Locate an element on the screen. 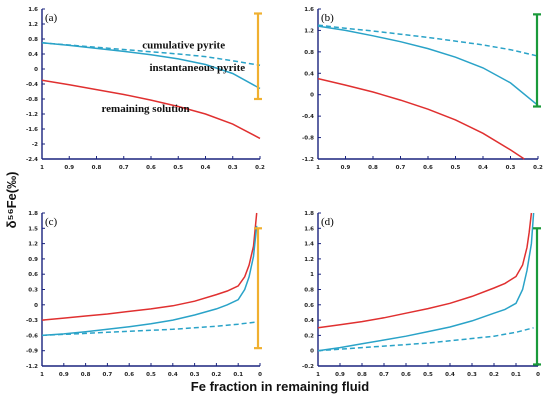 This screenshot has height=402, width=550. y-tick-label: -2 is located at coordinates (35, 145).